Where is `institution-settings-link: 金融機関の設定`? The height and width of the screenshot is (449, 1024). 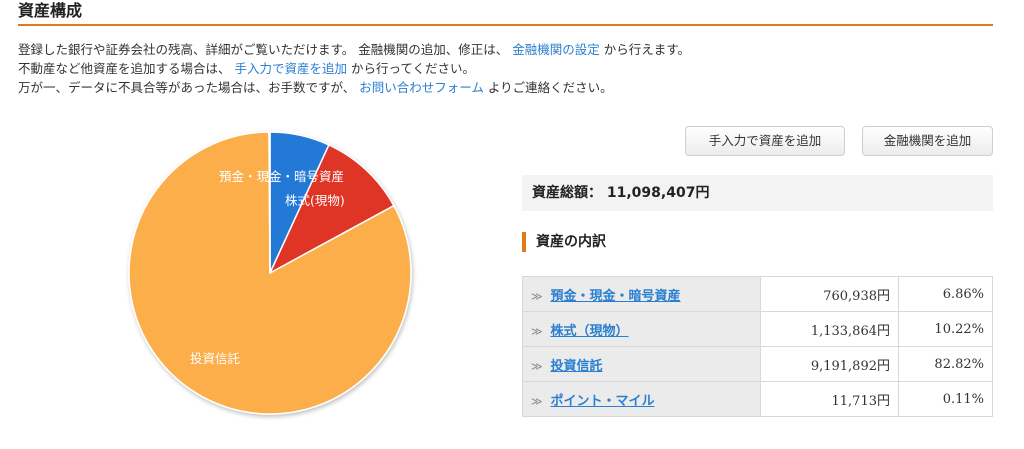 institution-settings-link: 金融機関の設定 is located at coordinates (556, 49).